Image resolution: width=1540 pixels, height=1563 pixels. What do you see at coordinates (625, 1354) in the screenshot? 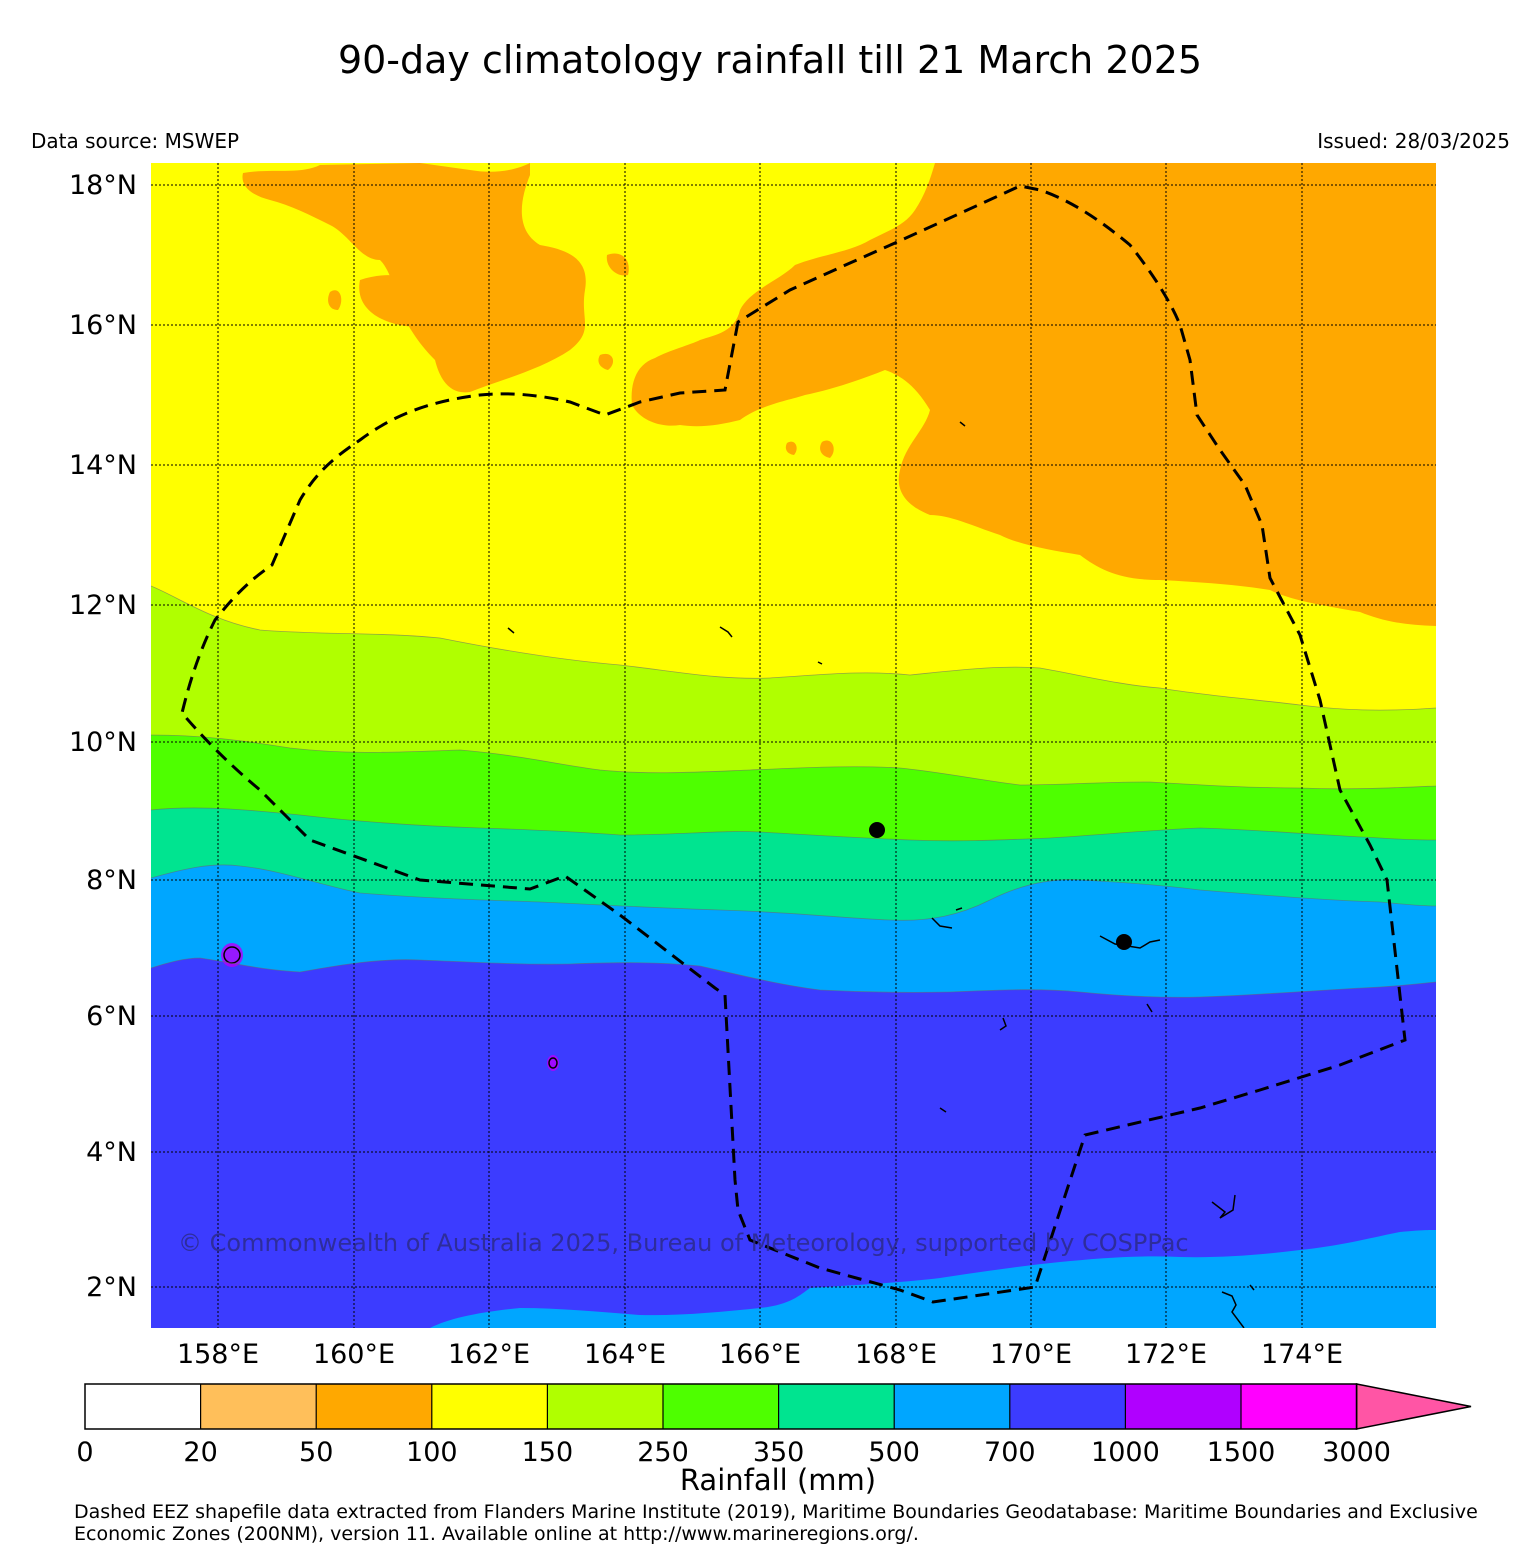
I see `lon-label: 164°E` at bounding box center [625, 1354].